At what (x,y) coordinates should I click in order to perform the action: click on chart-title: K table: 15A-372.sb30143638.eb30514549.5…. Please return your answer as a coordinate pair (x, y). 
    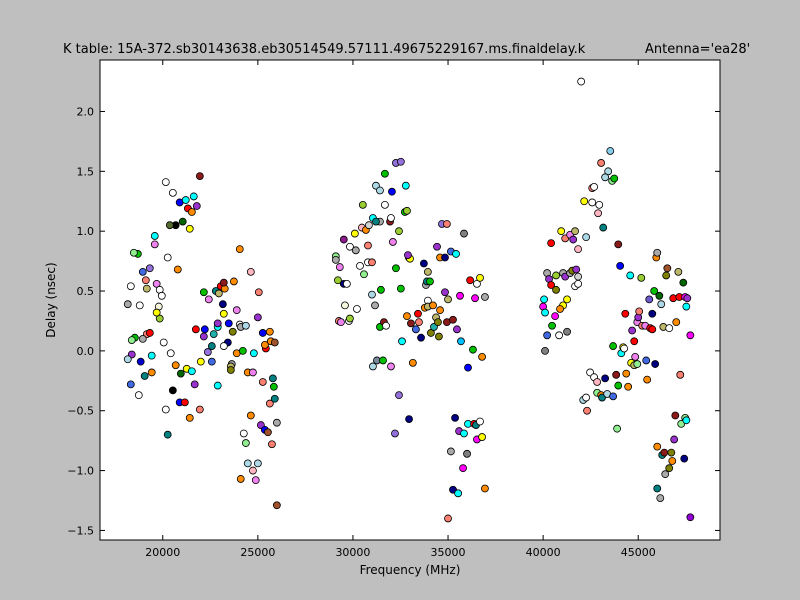
    Looking at the image, I should click on (324, 49).